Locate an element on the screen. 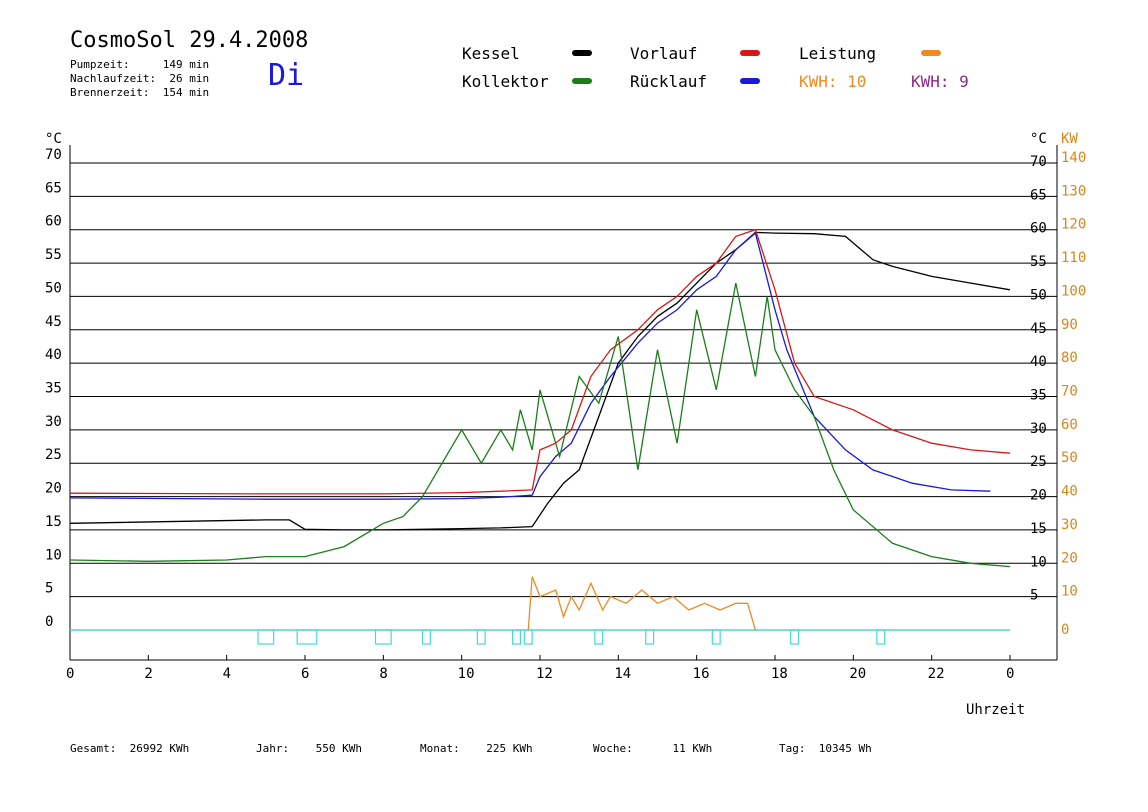  x-tick-label: 12 is located at coordinates (544, 674).